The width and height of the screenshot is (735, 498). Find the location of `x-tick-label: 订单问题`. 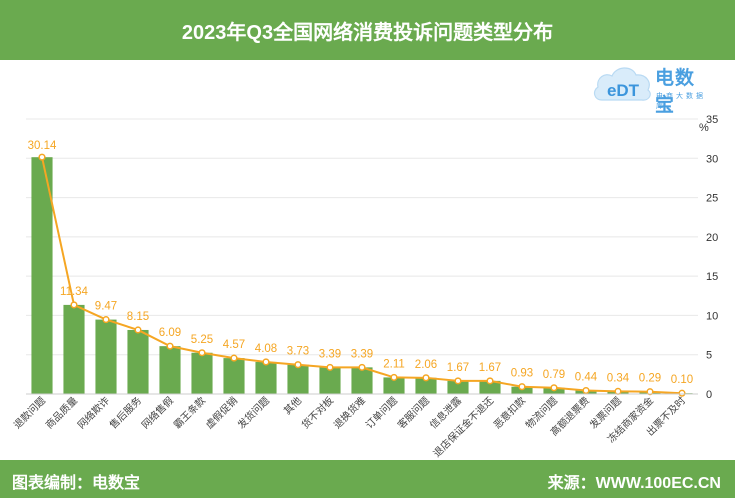

x-tick-label: 订单问题 is located at coordinates (381, 412).